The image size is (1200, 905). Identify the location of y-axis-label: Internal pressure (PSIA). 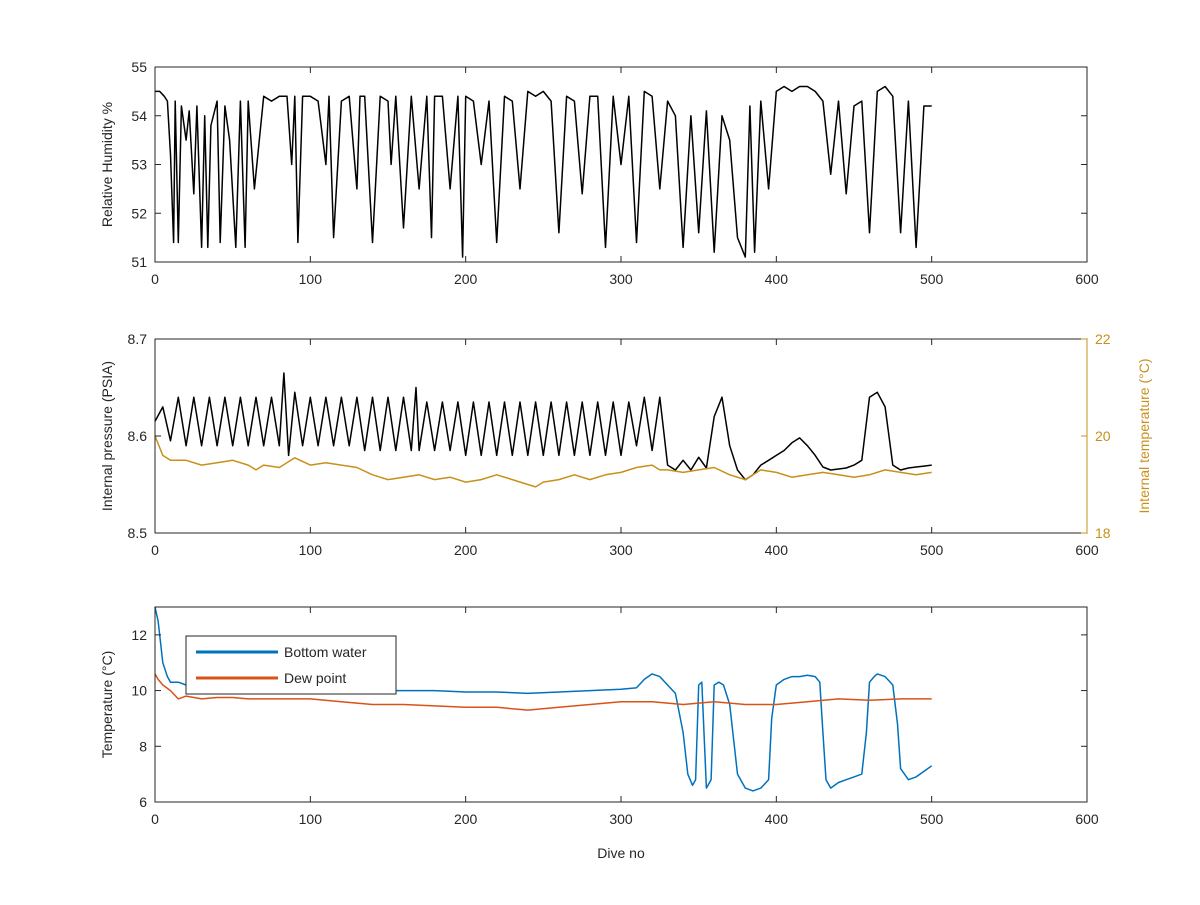
(107, 436).